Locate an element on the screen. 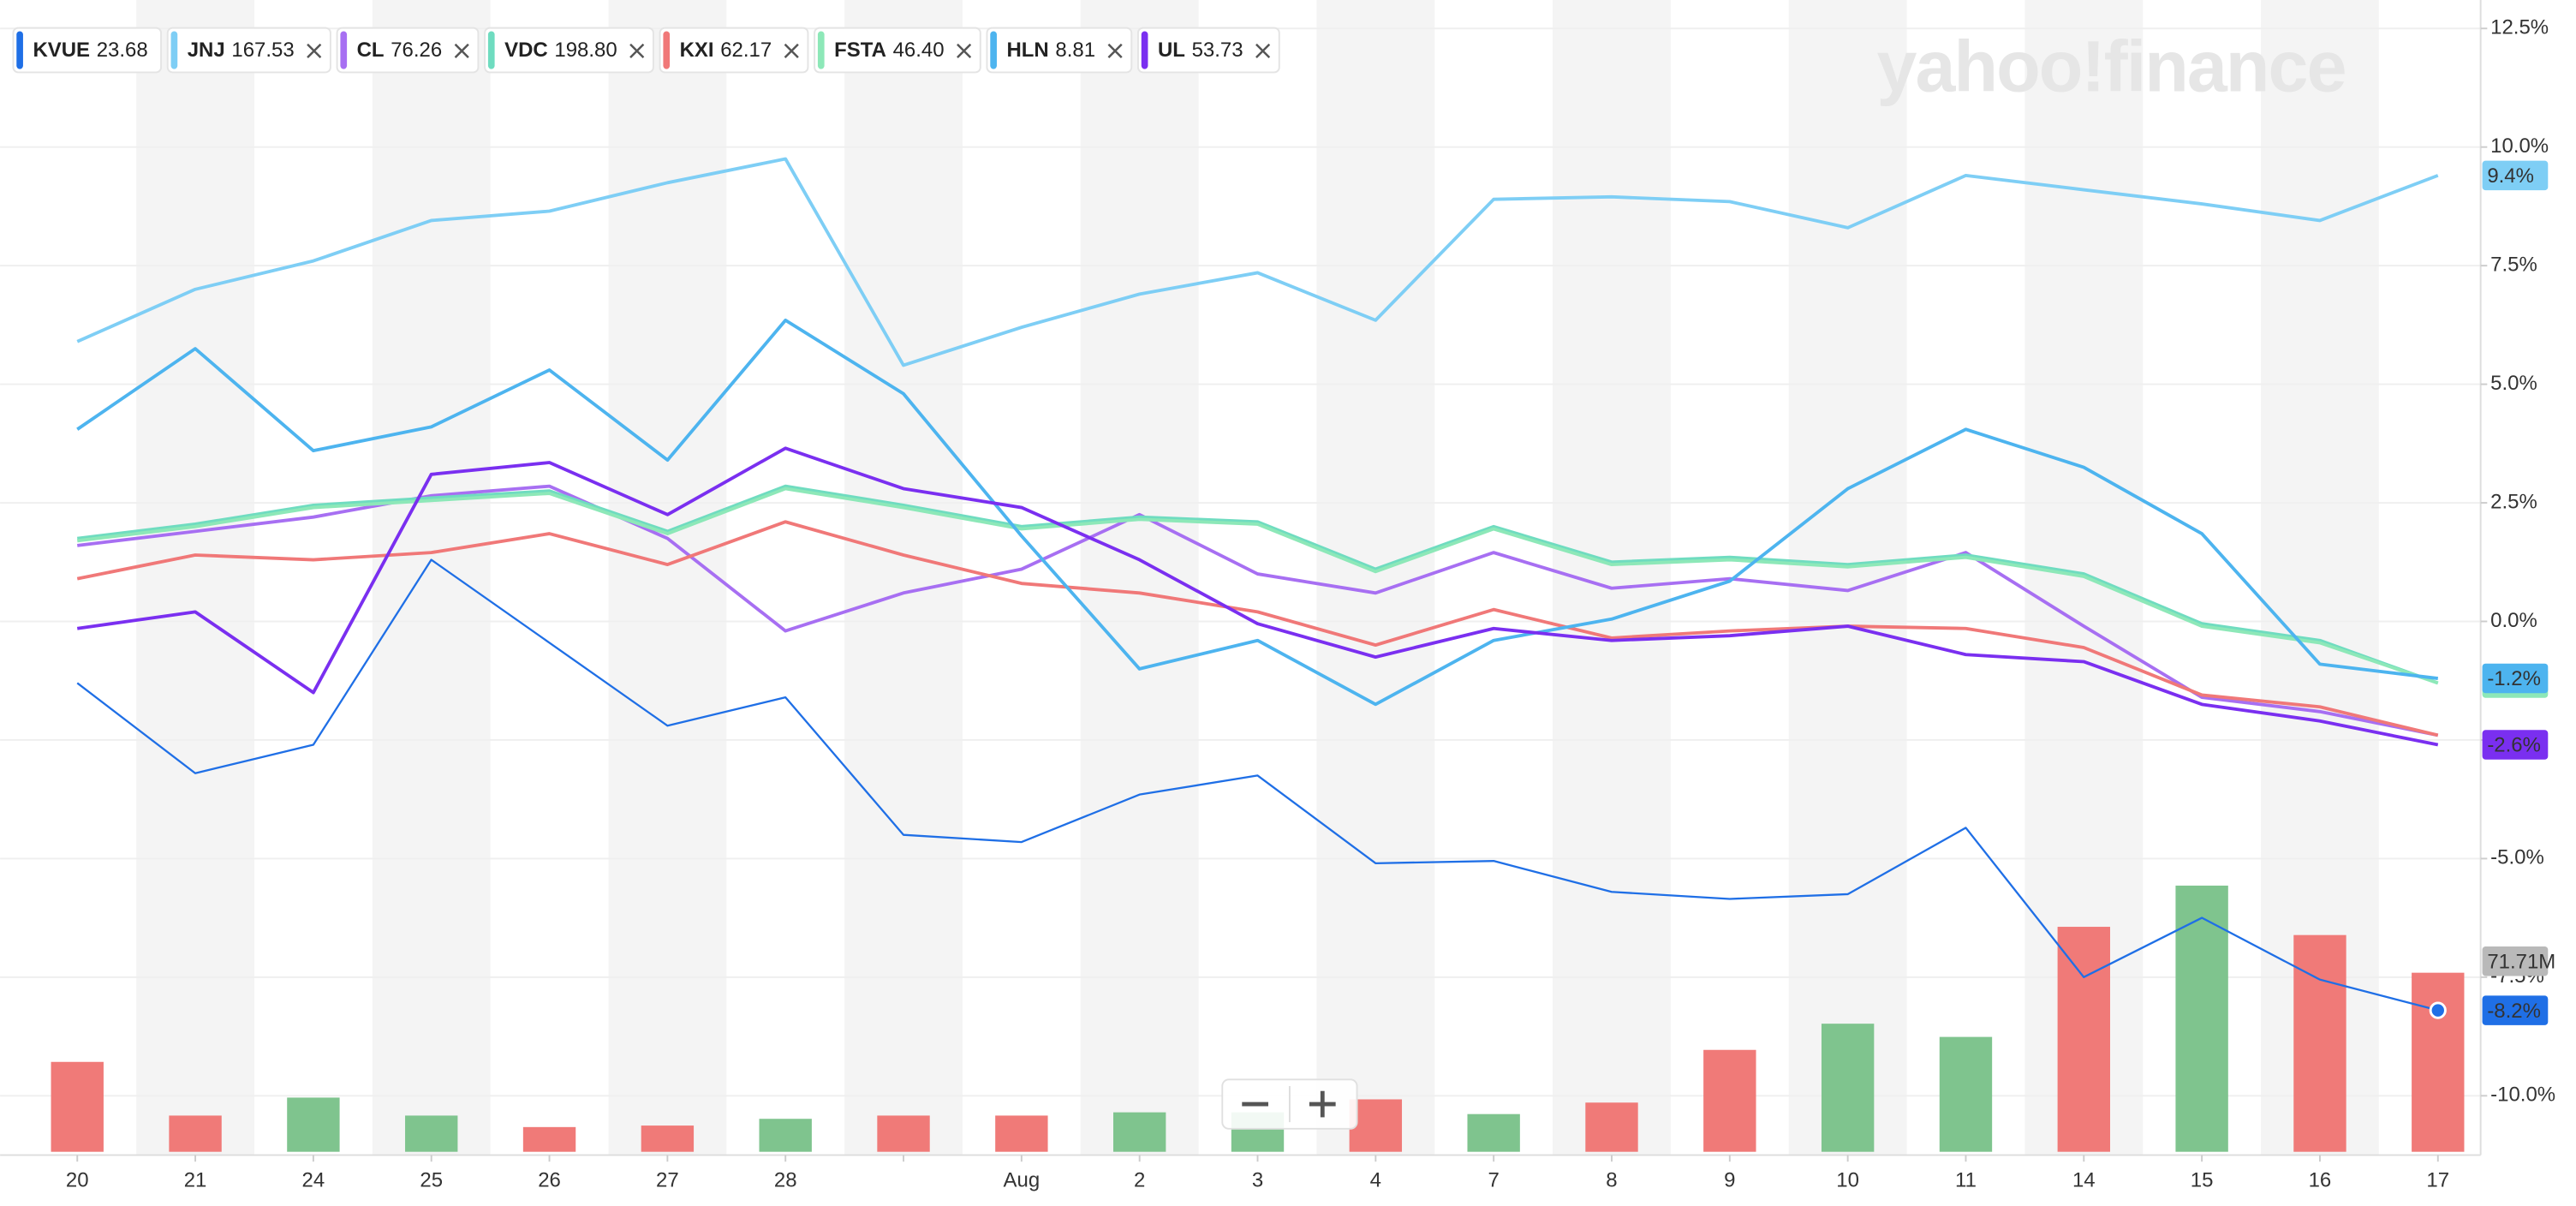 Image resolution: width=2576 pixels, height=1206 pixels. legend-name: CL is located at coordinates (371, 50).